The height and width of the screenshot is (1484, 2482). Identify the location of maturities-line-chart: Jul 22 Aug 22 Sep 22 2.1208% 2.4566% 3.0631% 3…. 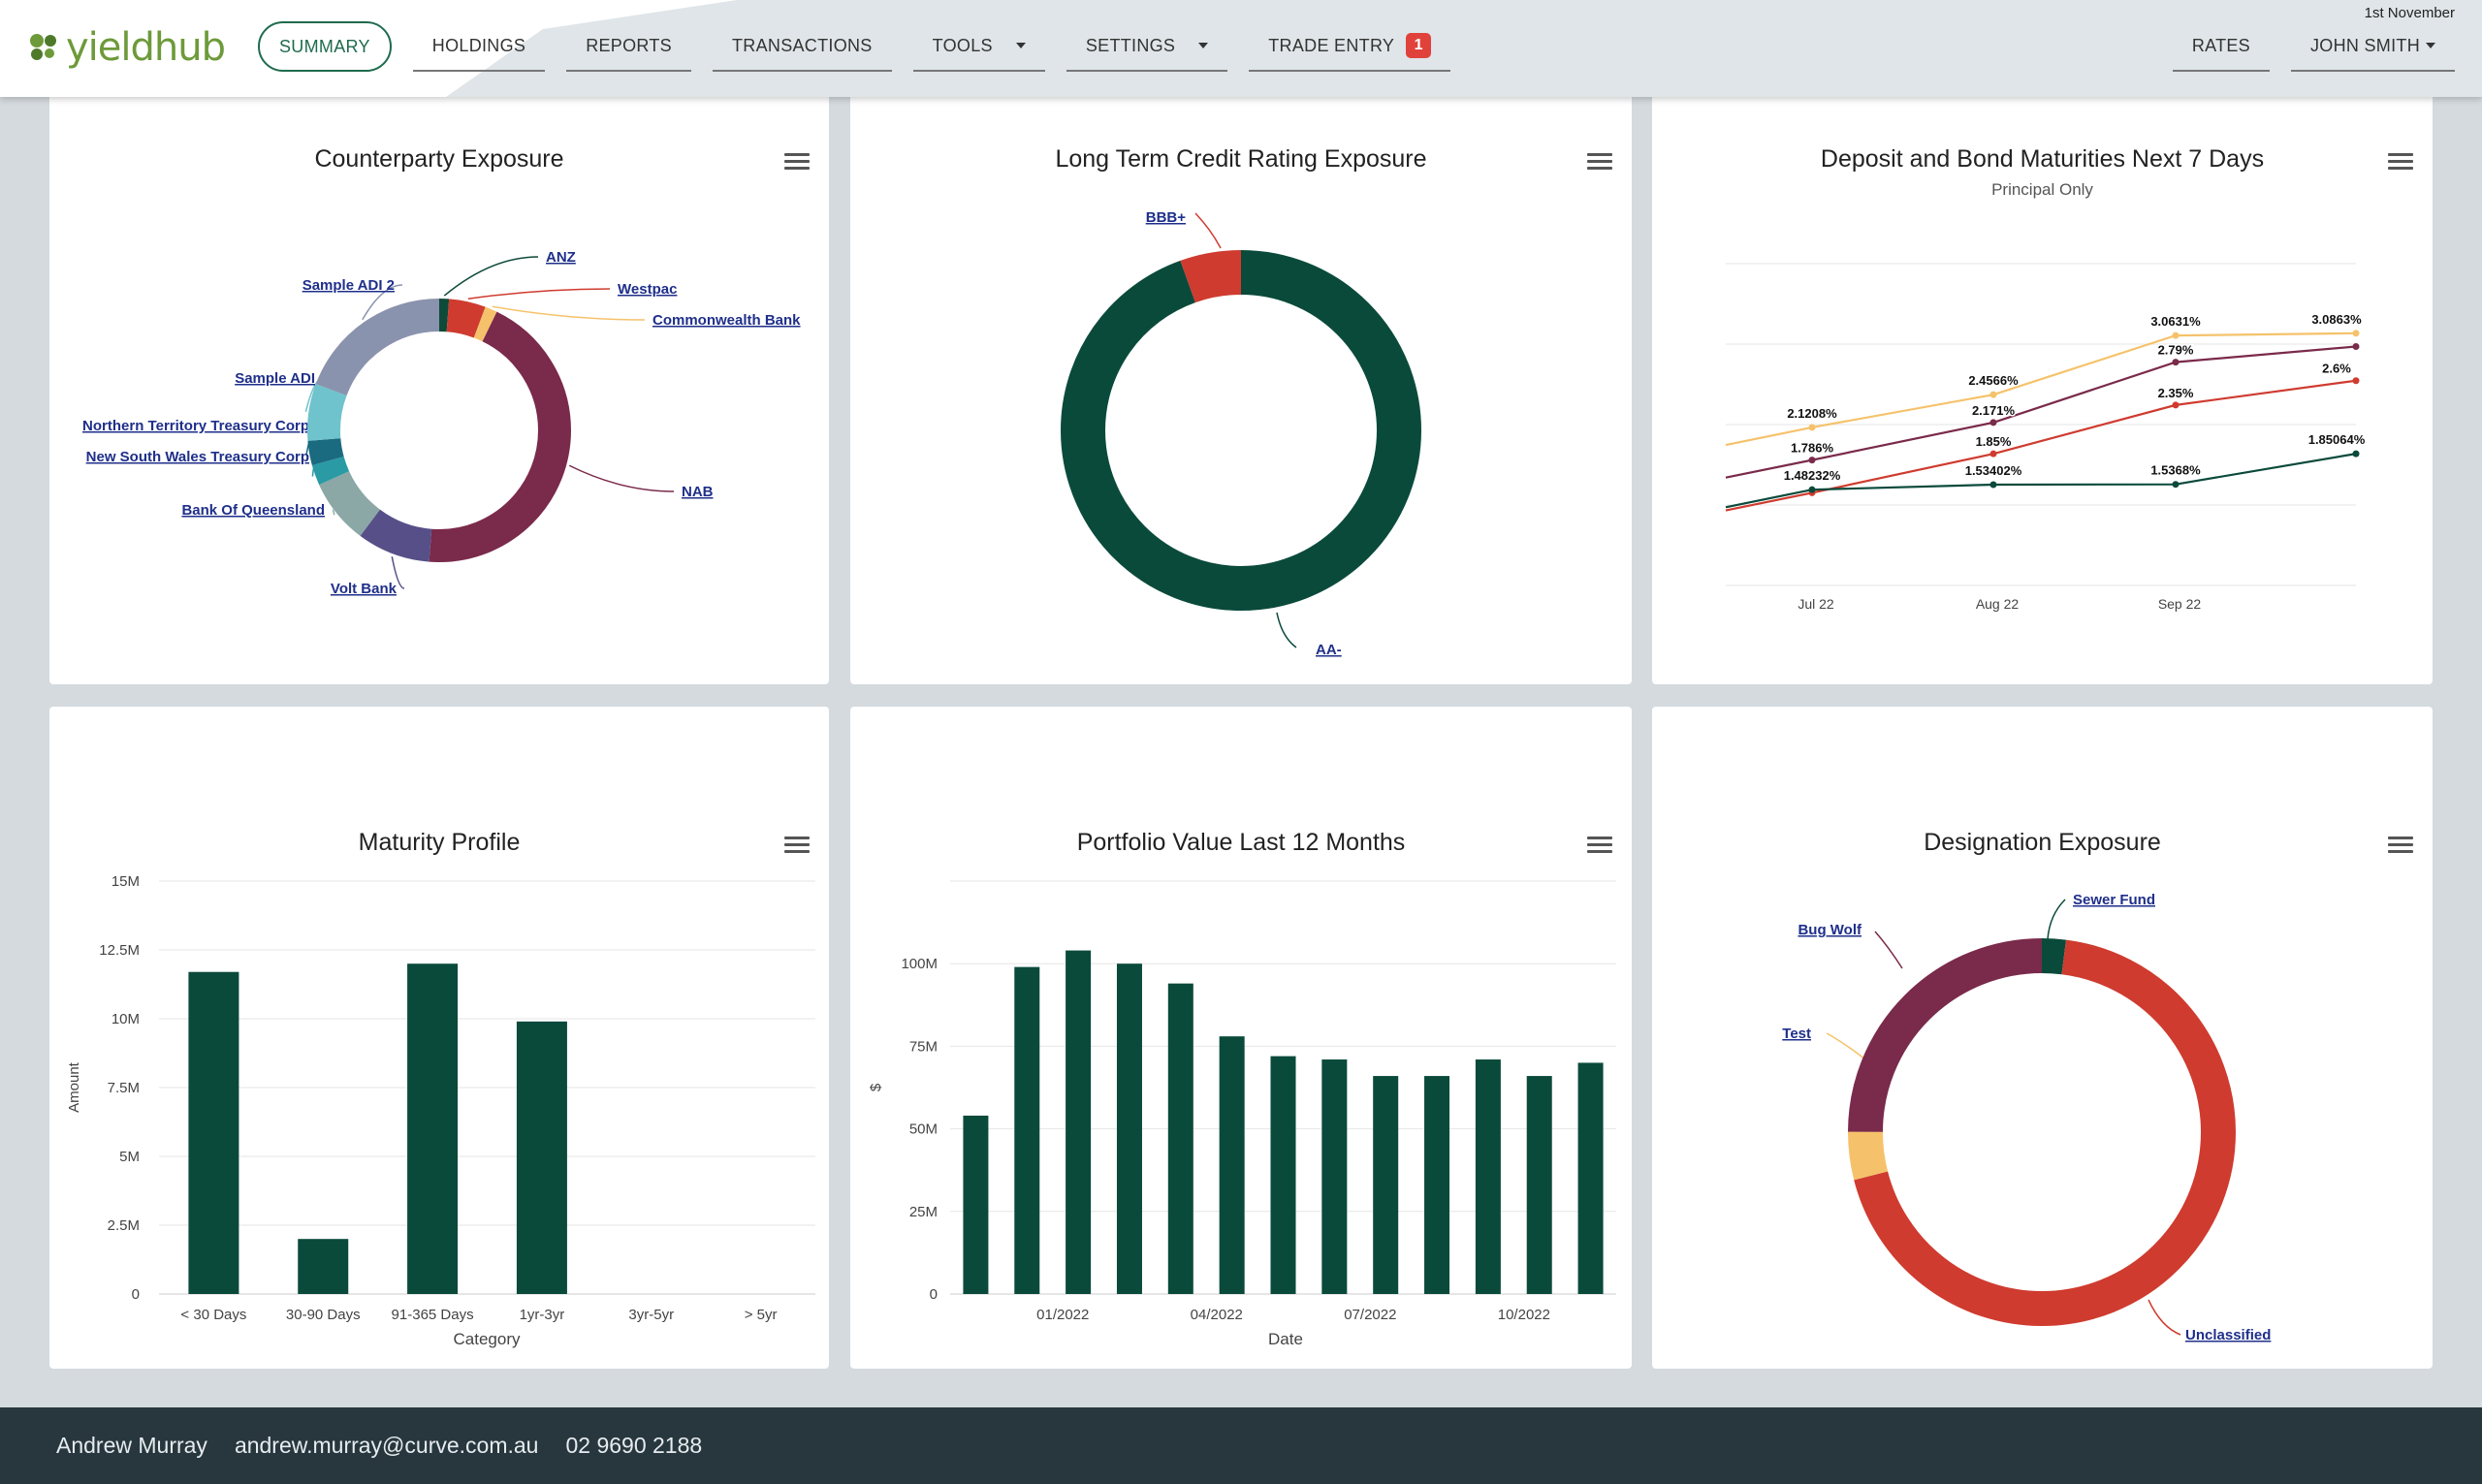
(2046, 438).